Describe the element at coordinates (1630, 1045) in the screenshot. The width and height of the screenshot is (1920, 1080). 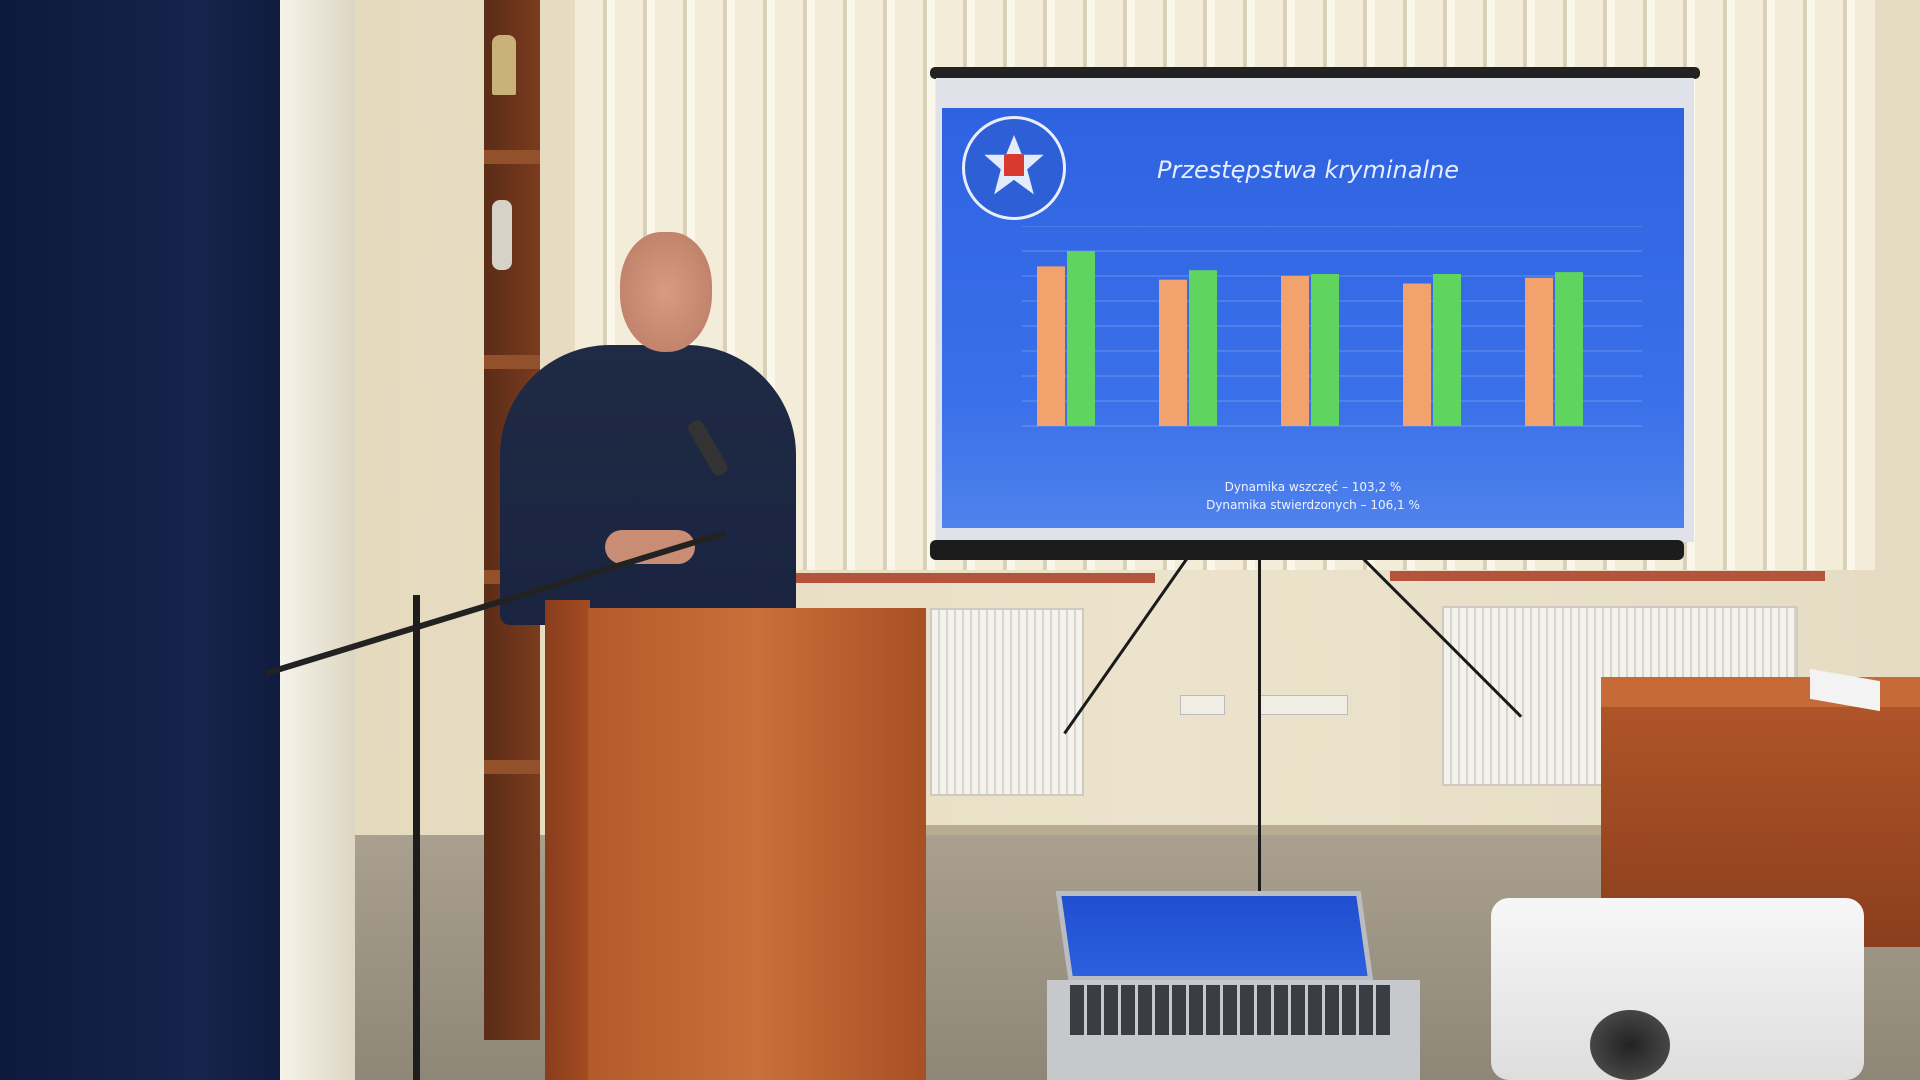
I see `projector-lens` at that location.